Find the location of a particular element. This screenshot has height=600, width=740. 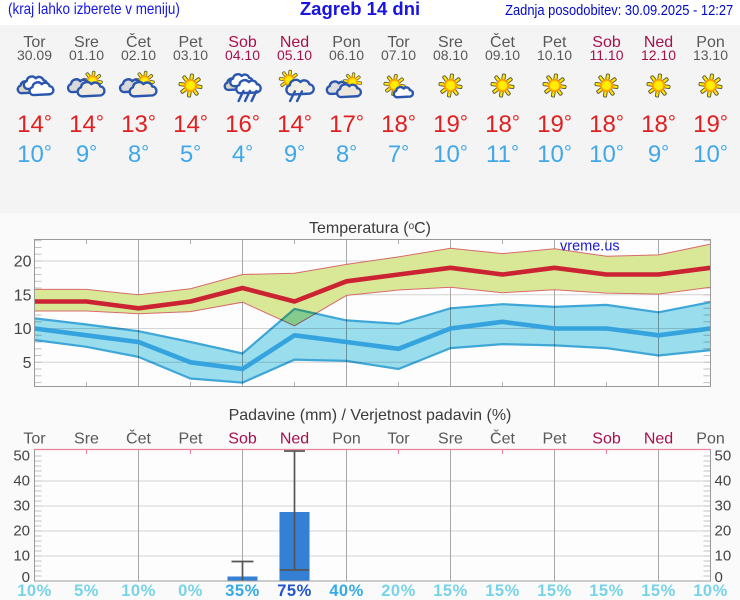

svg-text: vreme.us is located at coordinates (590, 247).